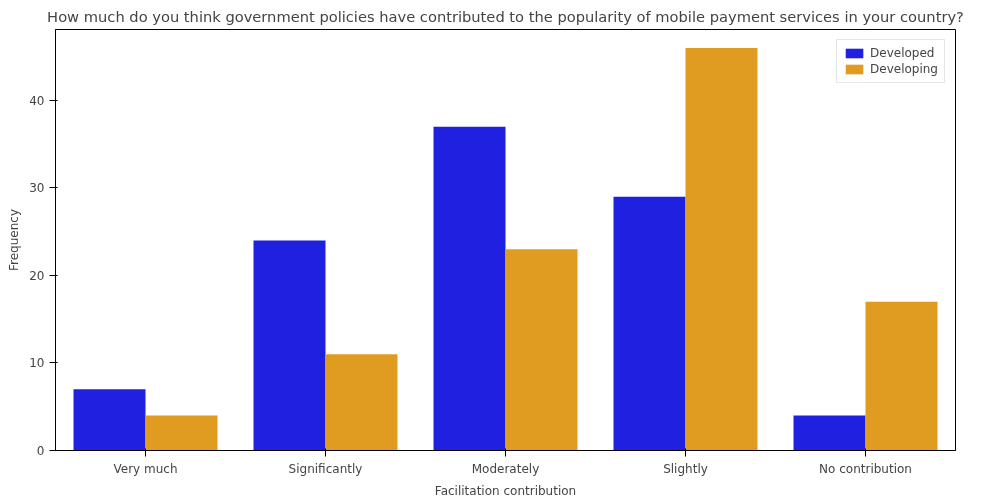  Describe the element at coordinates (14, 240) in the screenshot. I see `y-axis-title: Frequency` at that location.